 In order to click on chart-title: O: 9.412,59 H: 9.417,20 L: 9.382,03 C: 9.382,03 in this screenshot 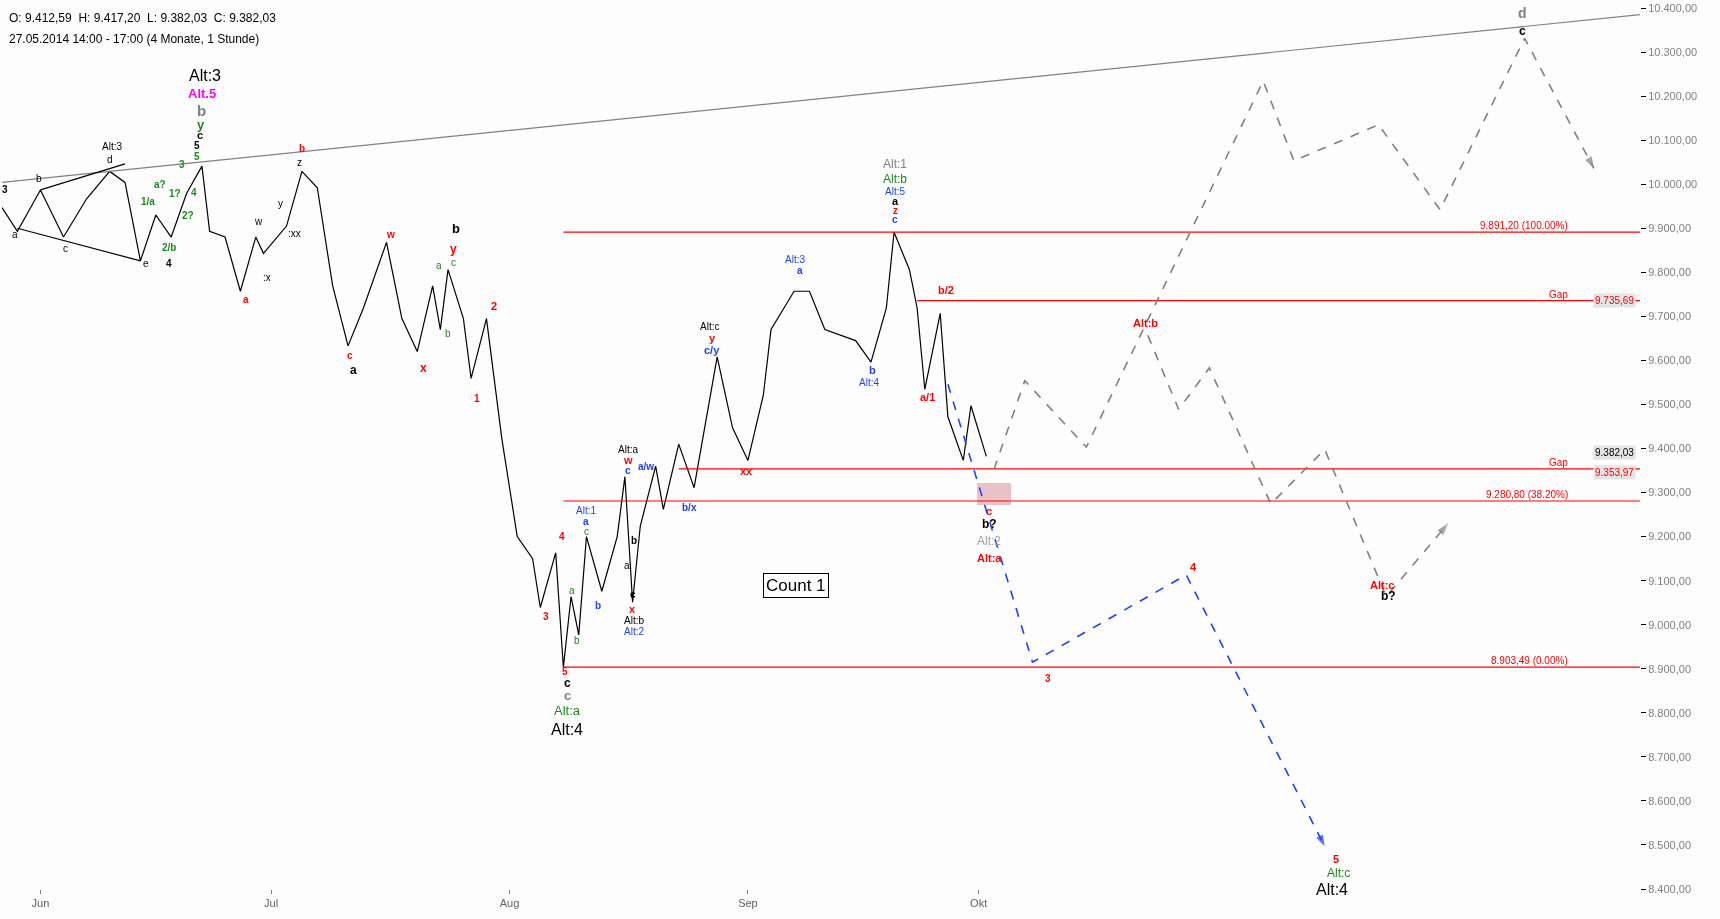, I will do `click(143, 18)`.